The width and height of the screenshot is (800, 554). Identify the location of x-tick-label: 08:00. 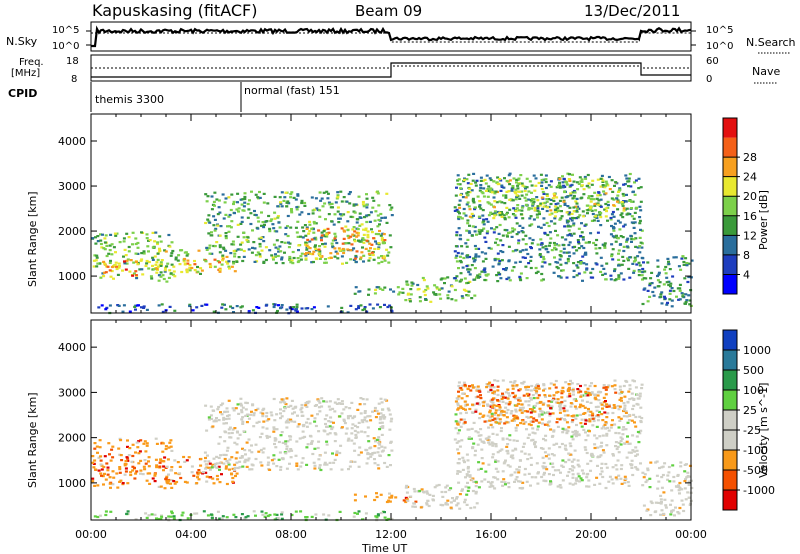
(291, 534).